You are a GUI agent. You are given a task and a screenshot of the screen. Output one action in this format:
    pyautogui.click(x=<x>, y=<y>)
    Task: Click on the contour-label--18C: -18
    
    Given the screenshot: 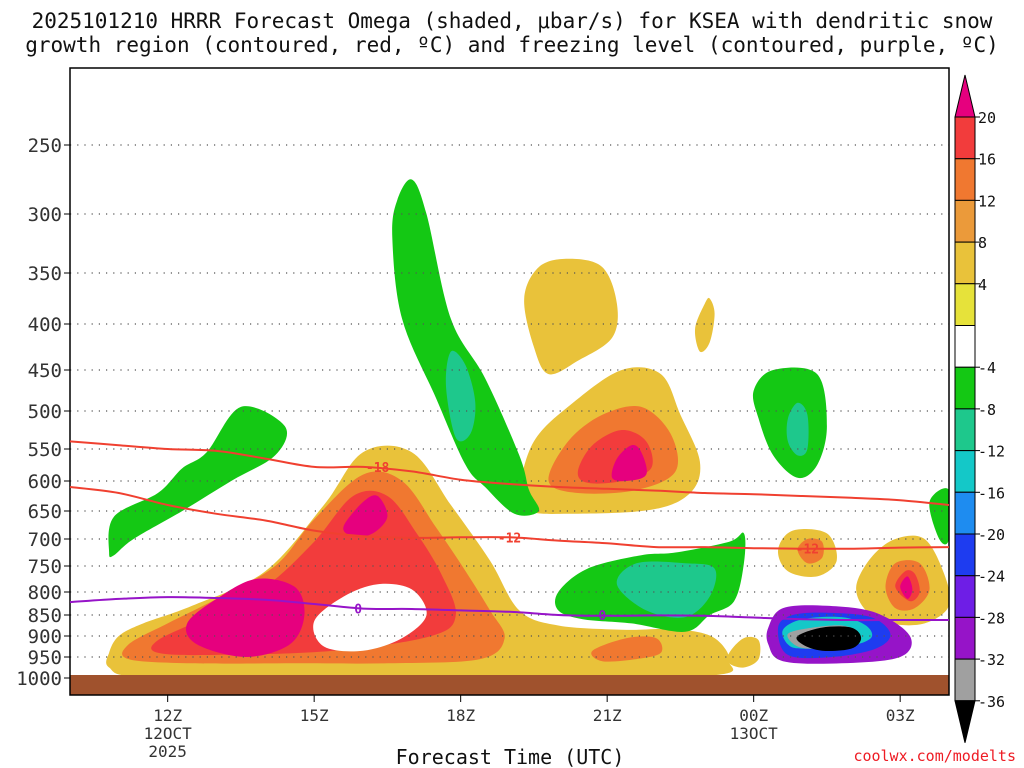 What is the action you would take?
    pyautogui.click(x=378, y=468)
    